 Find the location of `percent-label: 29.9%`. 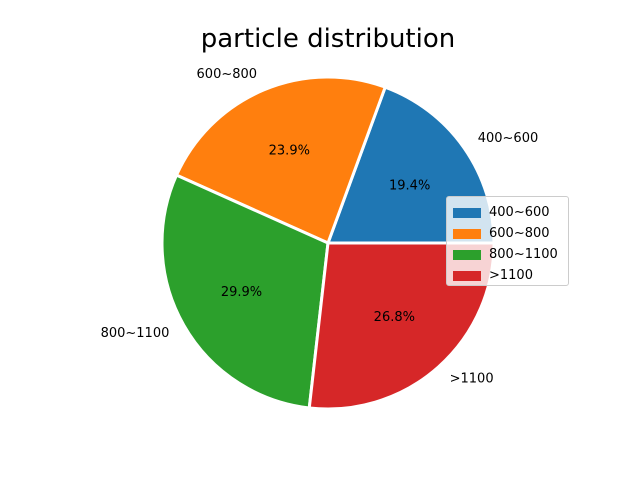

percent-label: 29.9% is located at coordinates (241, 292).